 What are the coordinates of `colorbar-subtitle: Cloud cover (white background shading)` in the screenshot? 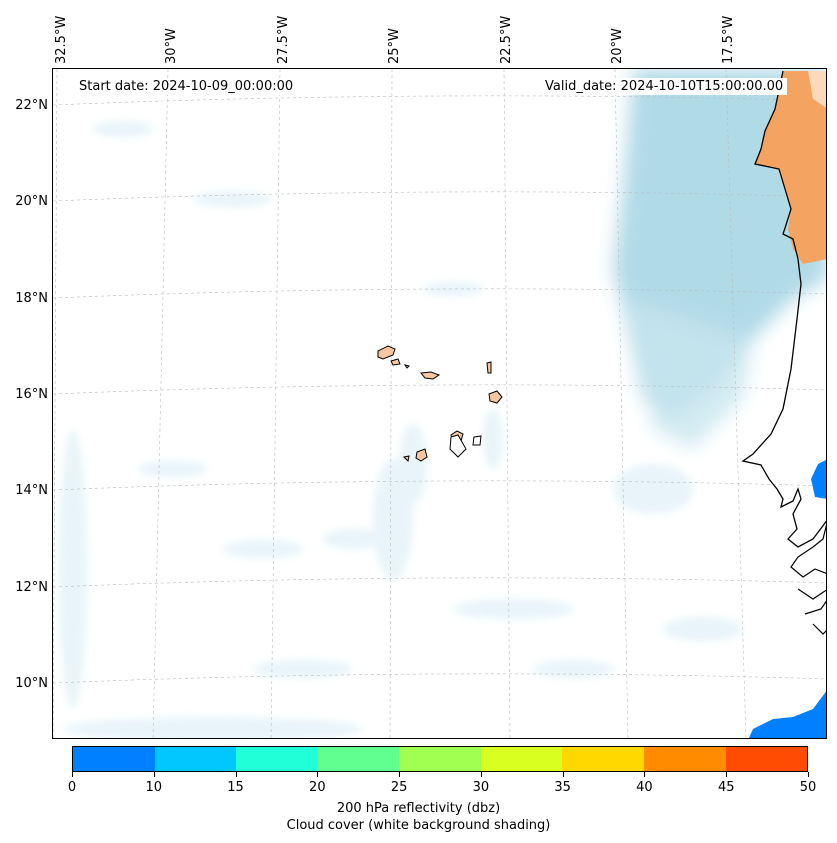 It's located at (418, 825).